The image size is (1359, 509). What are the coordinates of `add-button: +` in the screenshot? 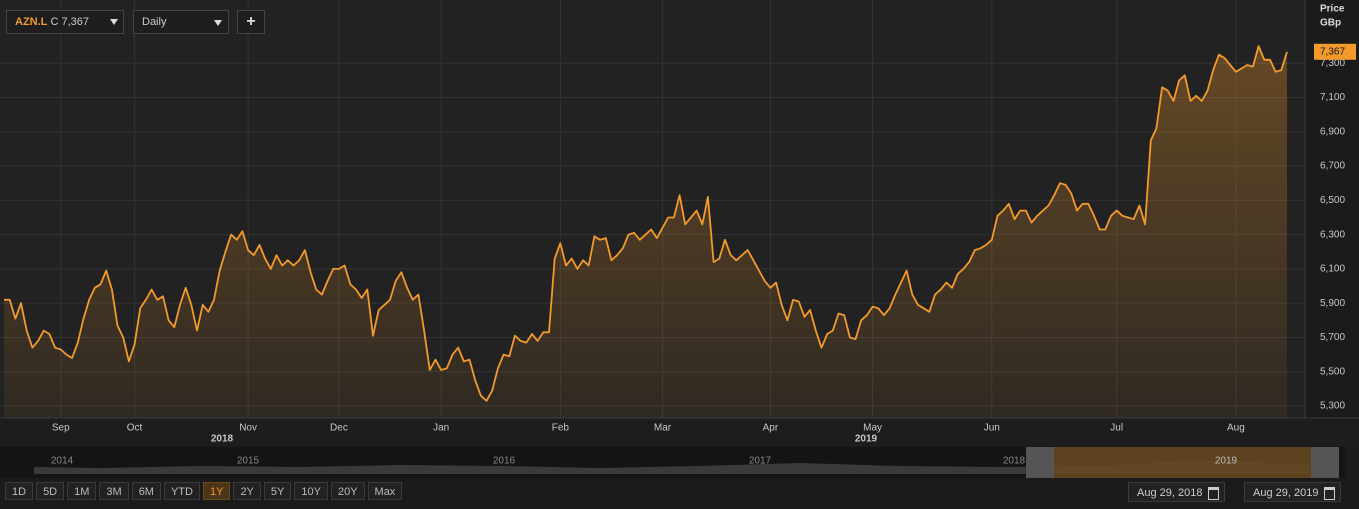 It's located at (251, 22).